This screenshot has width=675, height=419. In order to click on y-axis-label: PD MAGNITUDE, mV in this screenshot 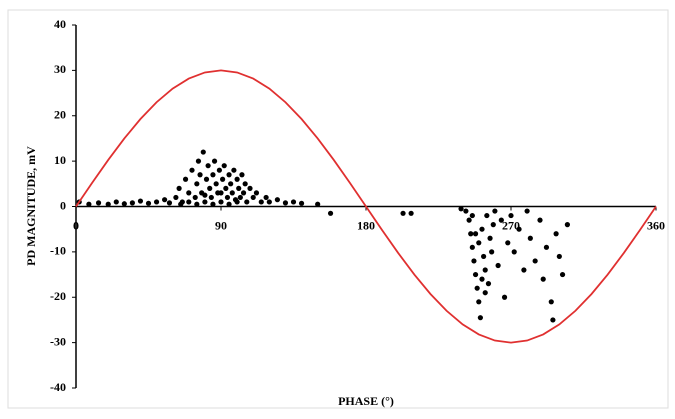, I will do `click(31, 206)`.